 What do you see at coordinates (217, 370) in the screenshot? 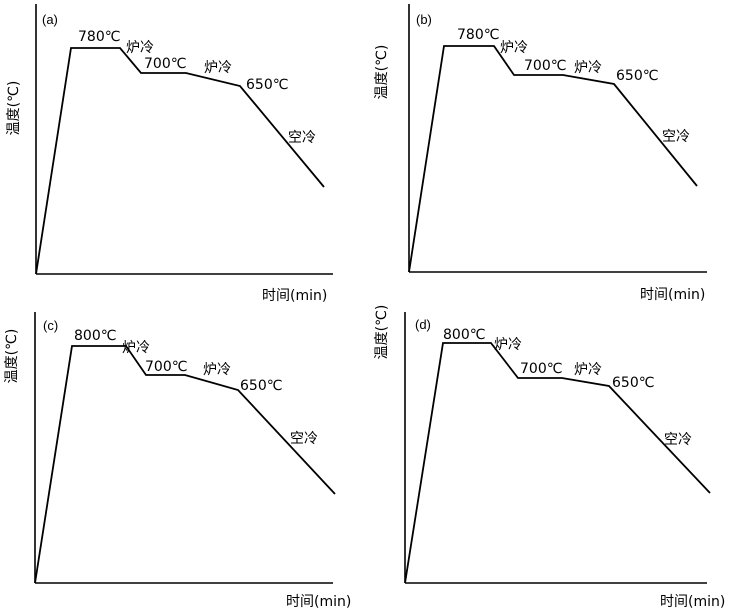
I see `panel-c-cool2-label: 炉冷` at bounding box center [217, 370].